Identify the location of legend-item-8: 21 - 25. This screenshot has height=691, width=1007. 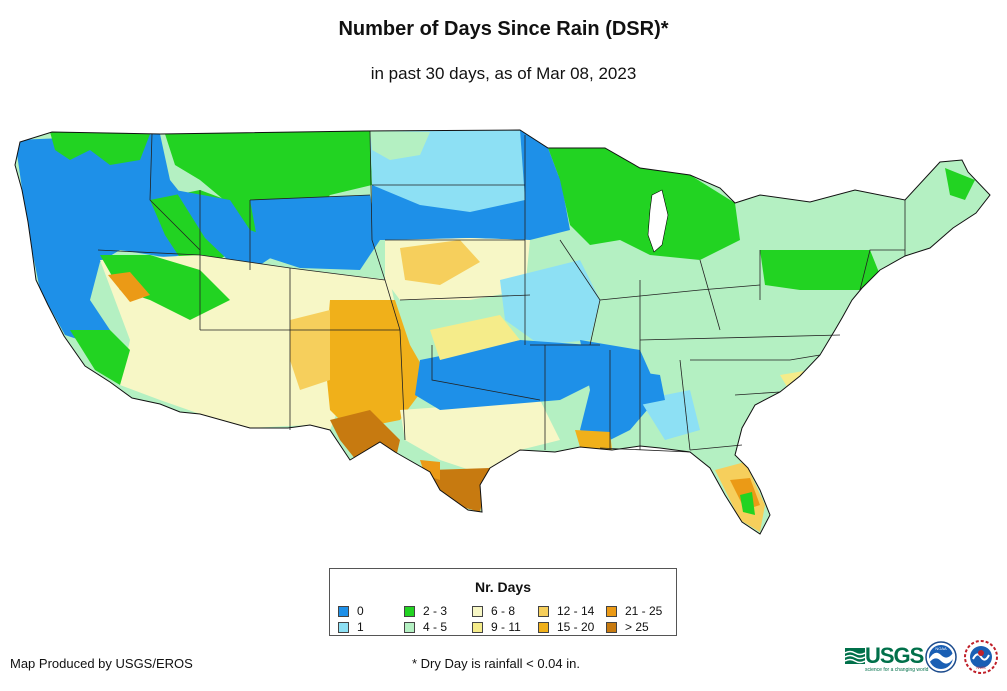
(634, 611).